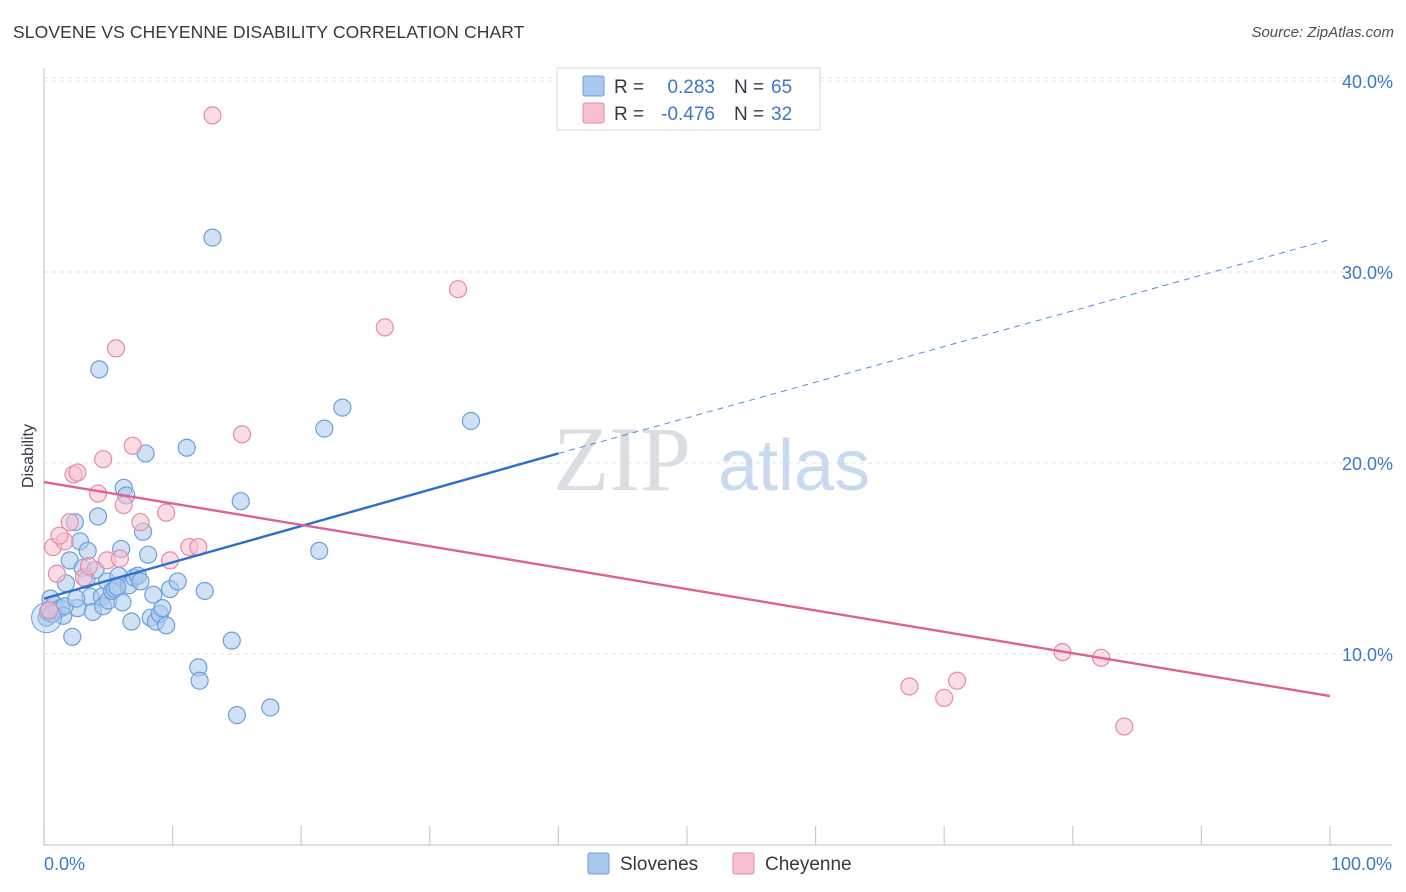  I want to click on y-tick-label: 10.0%, so click(1367, 655).